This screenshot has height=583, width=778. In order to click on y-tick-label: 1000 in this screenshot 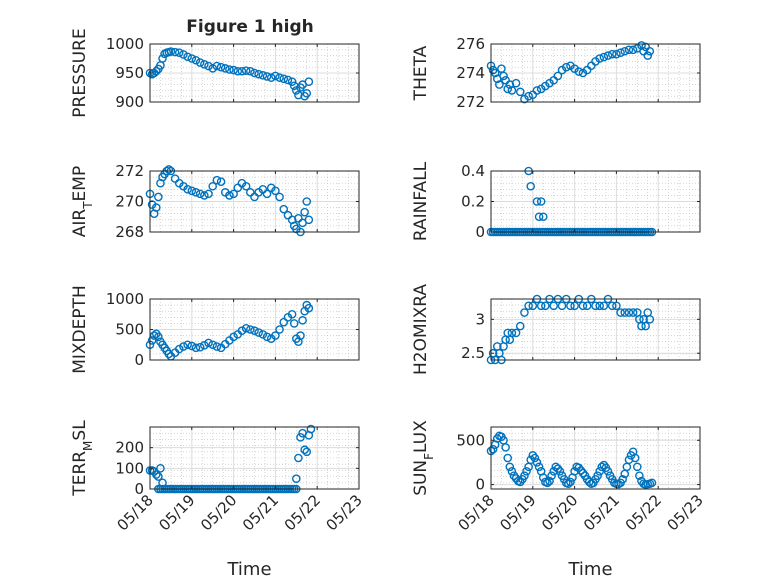, I will do `click(125, 44)`.